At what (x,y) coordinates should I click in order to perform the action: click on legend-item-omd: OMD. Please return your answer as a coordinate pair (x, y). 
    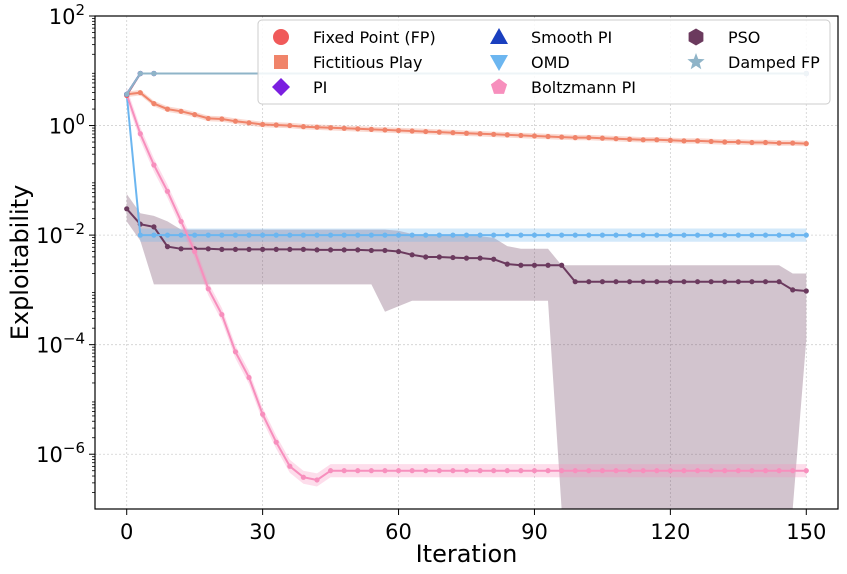
    Looking at the image, I should click on (530, 62).